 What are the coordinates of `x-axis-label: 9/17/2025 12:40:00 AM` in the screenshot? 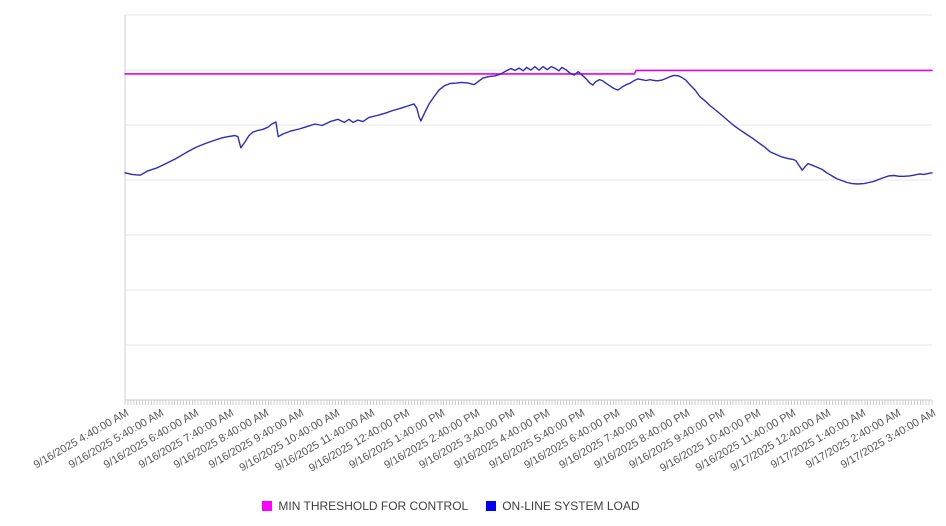 It's located at (780, 441).